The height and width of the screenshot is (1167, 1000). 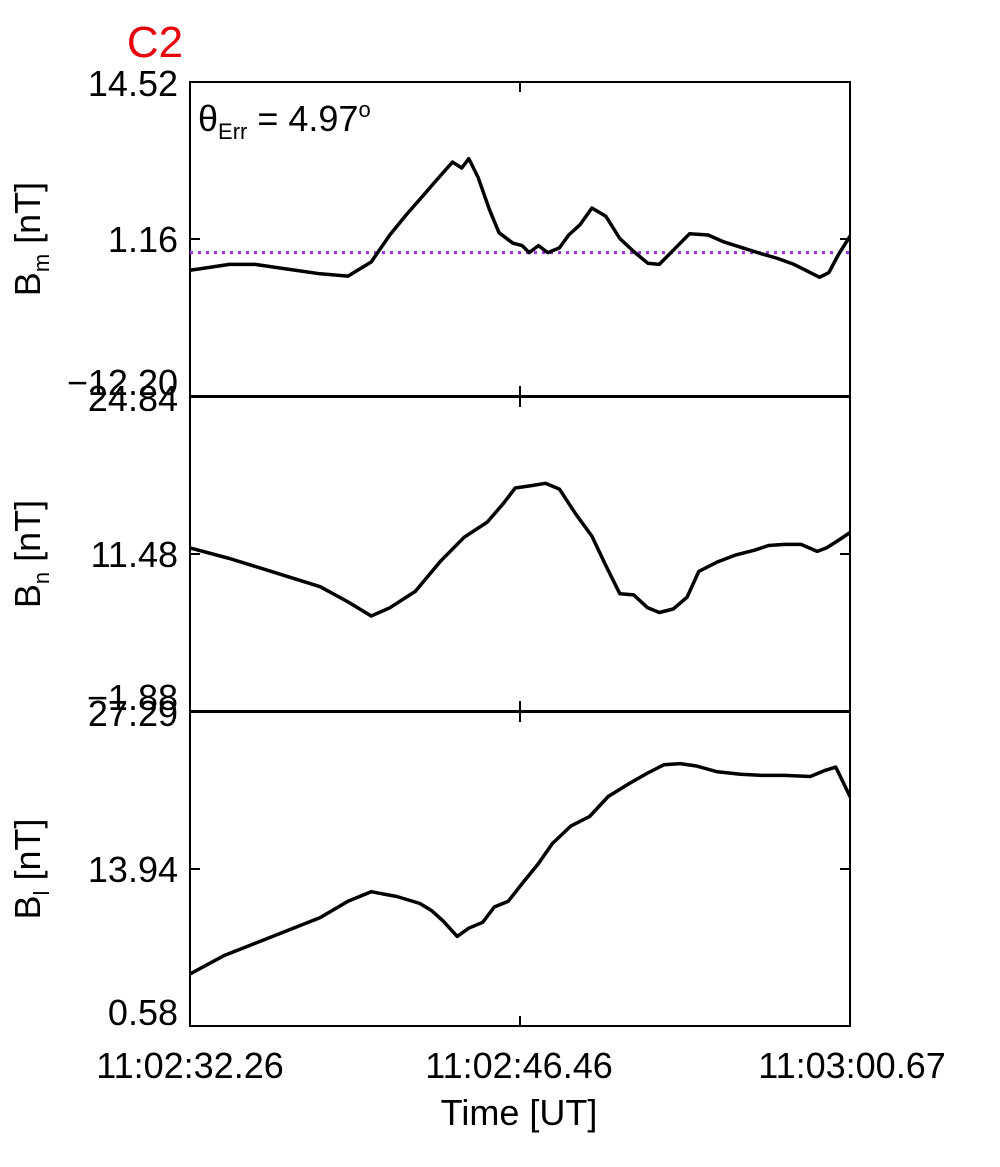 What do you see at coordinates (133, 713) in the screenshot?
I see `y-tick-label: 27.29` at bounding box center [133, 713].